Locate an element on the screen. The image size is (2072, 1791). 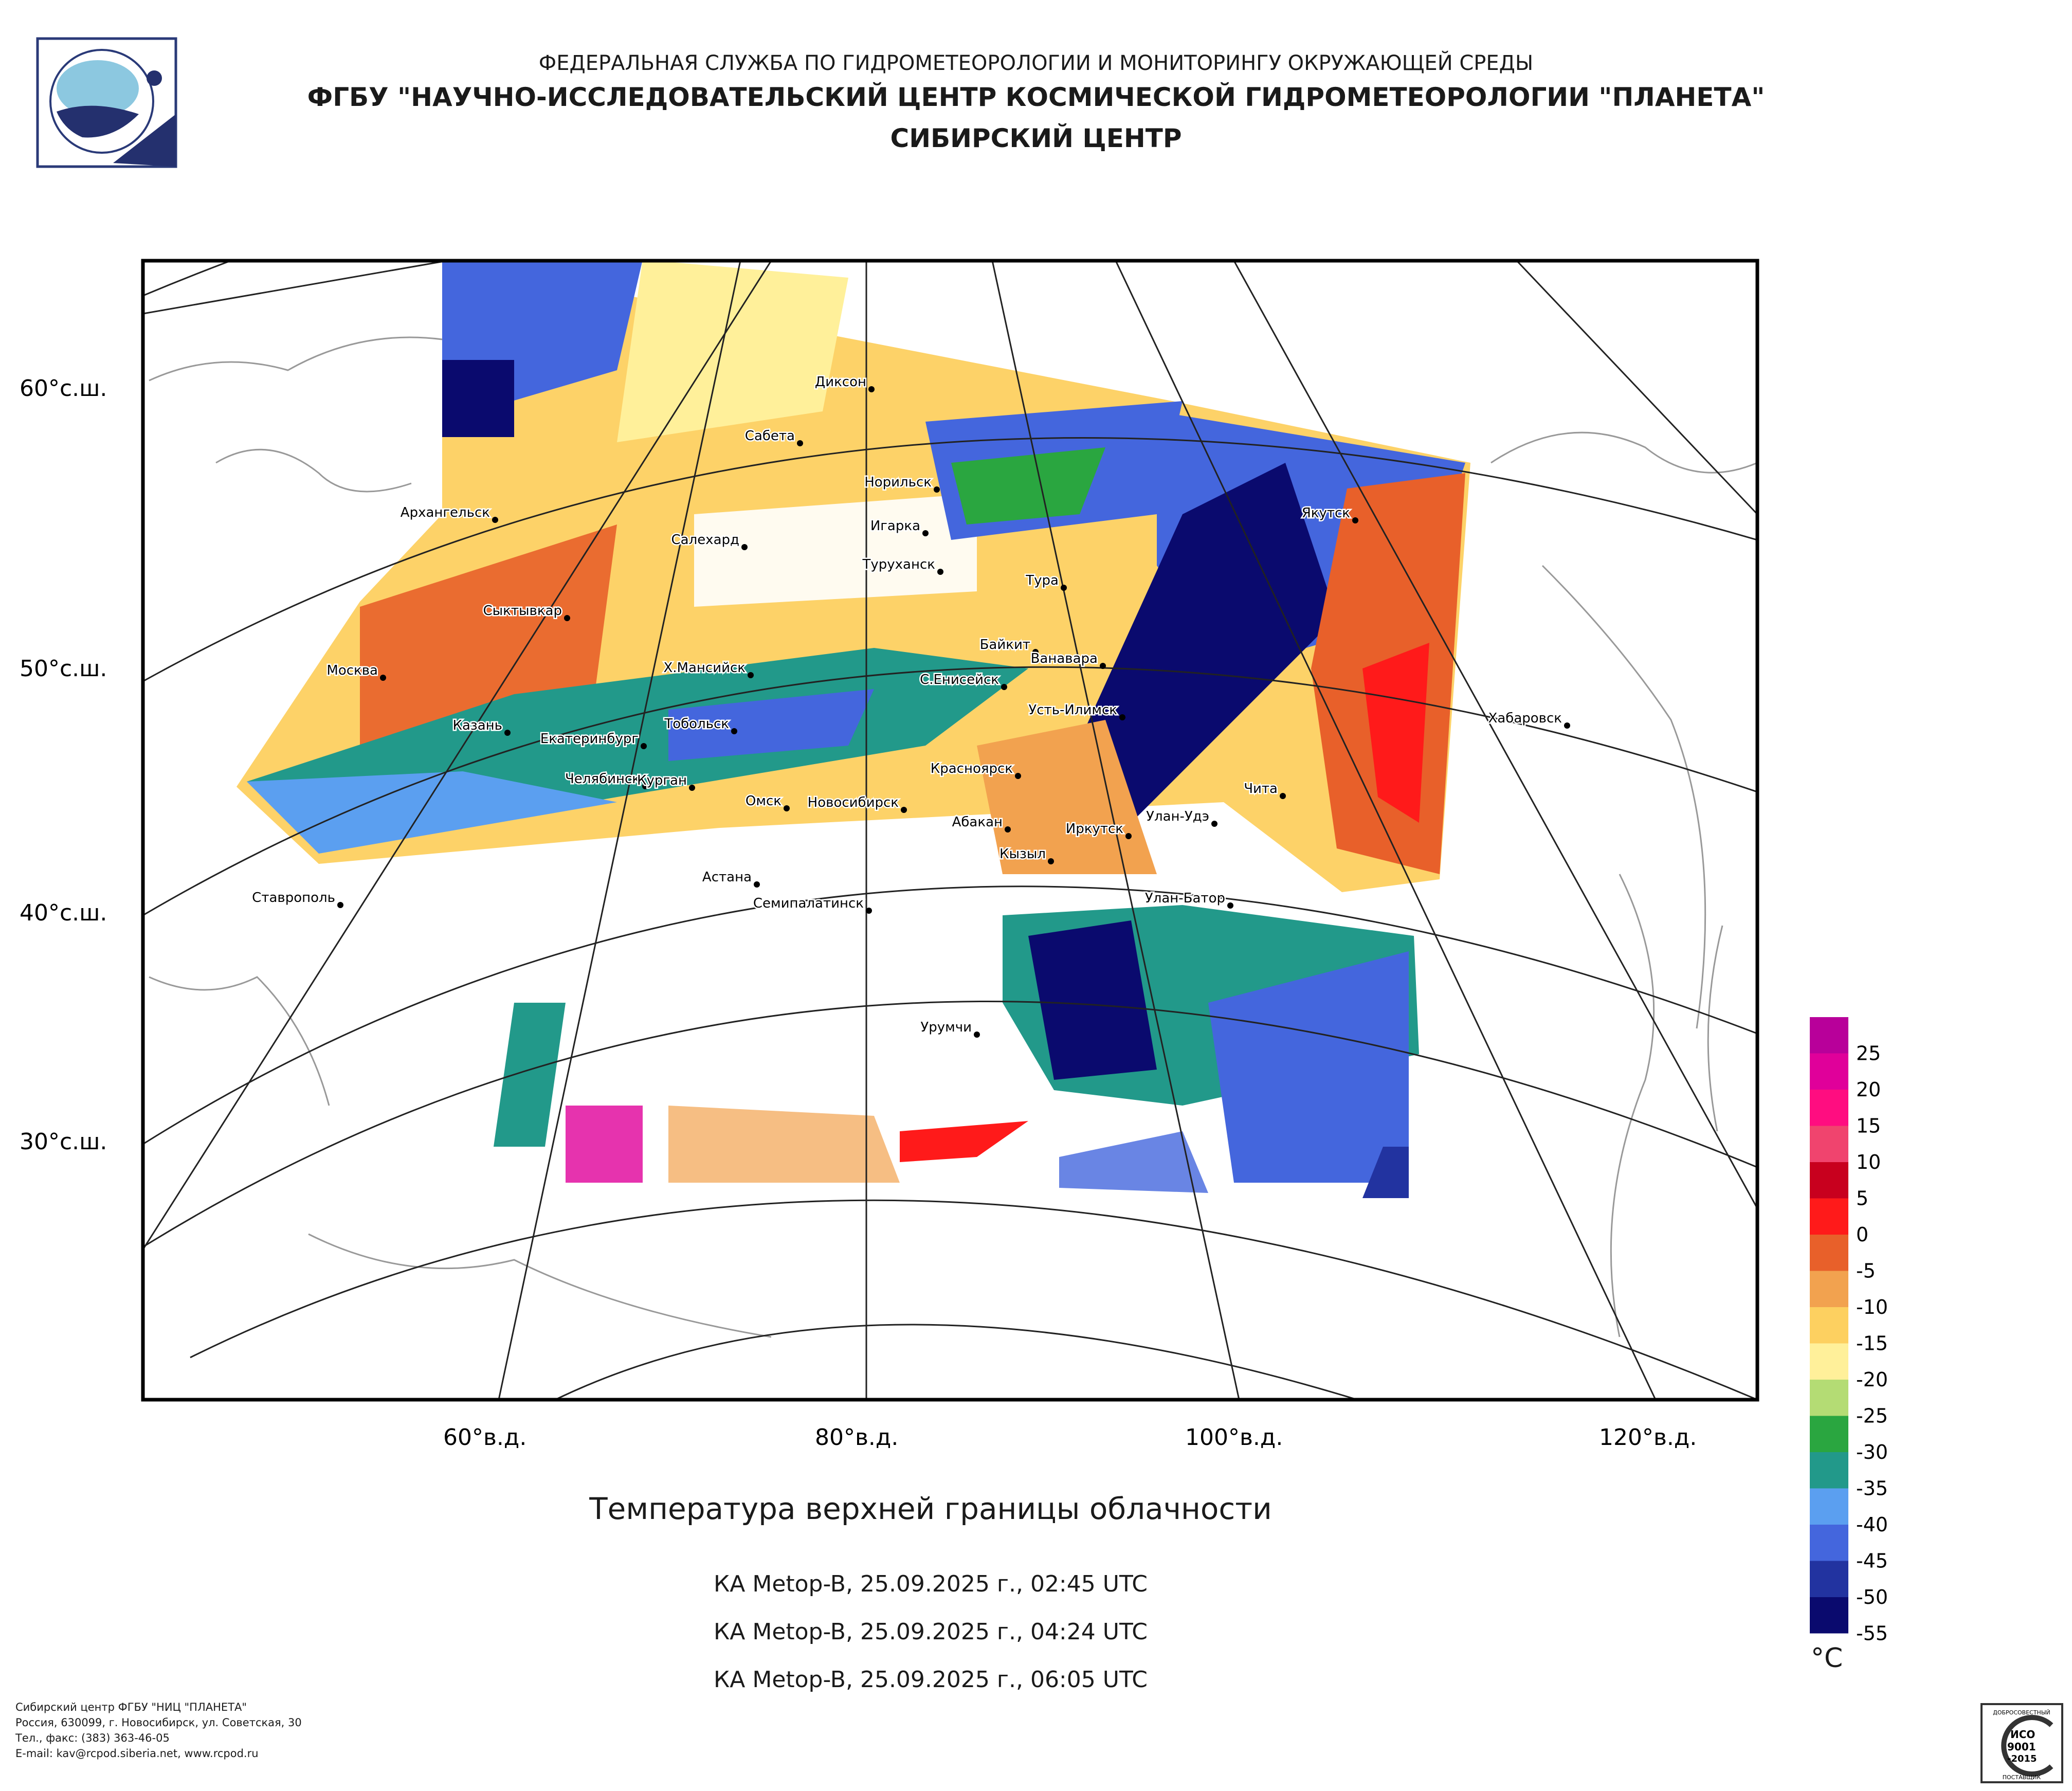
city-marker: Абакан is located at coordinates (981, 823).